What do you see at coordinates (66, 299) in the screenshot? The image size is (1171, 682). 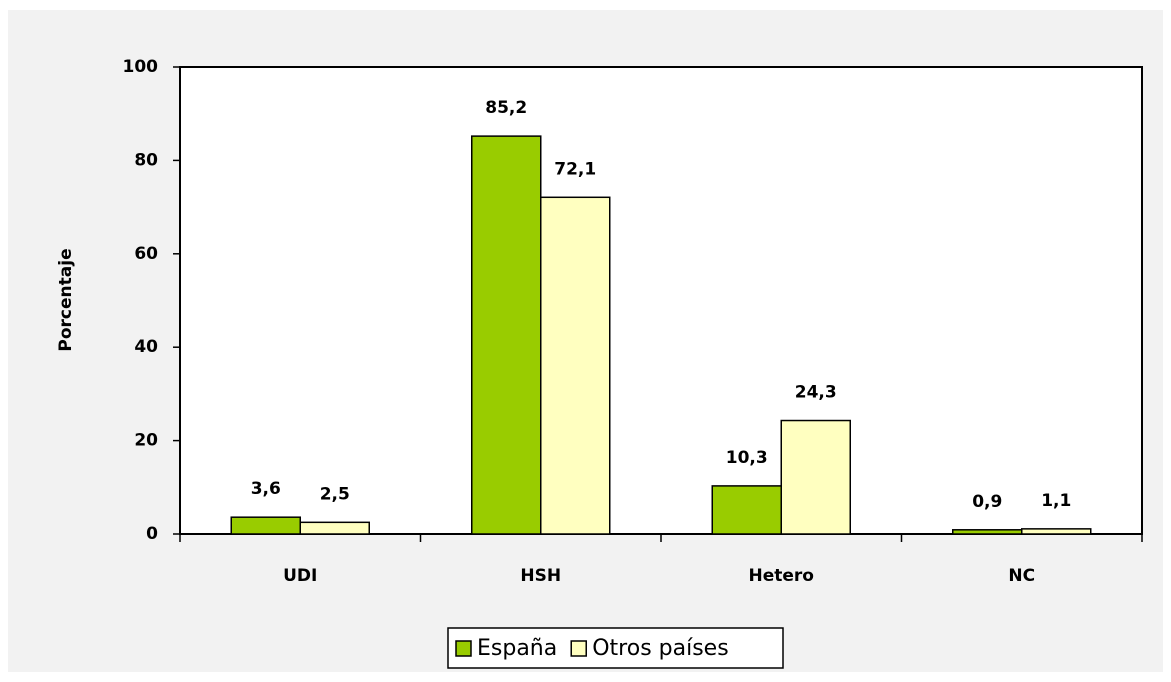 I see `y-axis-label: Porcentaje` at bounding box center [66, 299].